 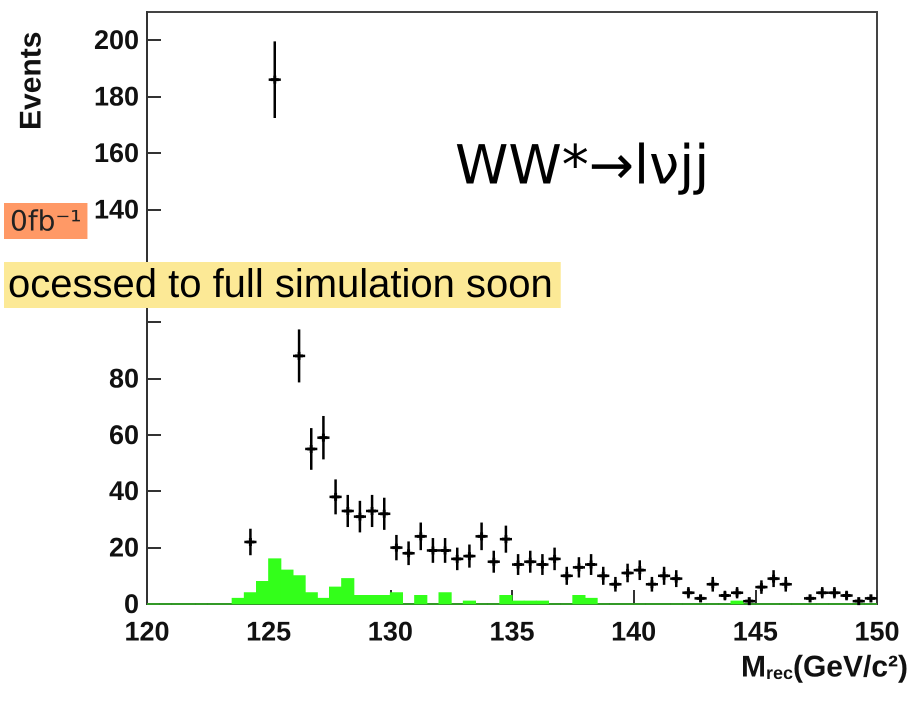 I want to click on x-tick-label: 135, so click(x=512, y=631).